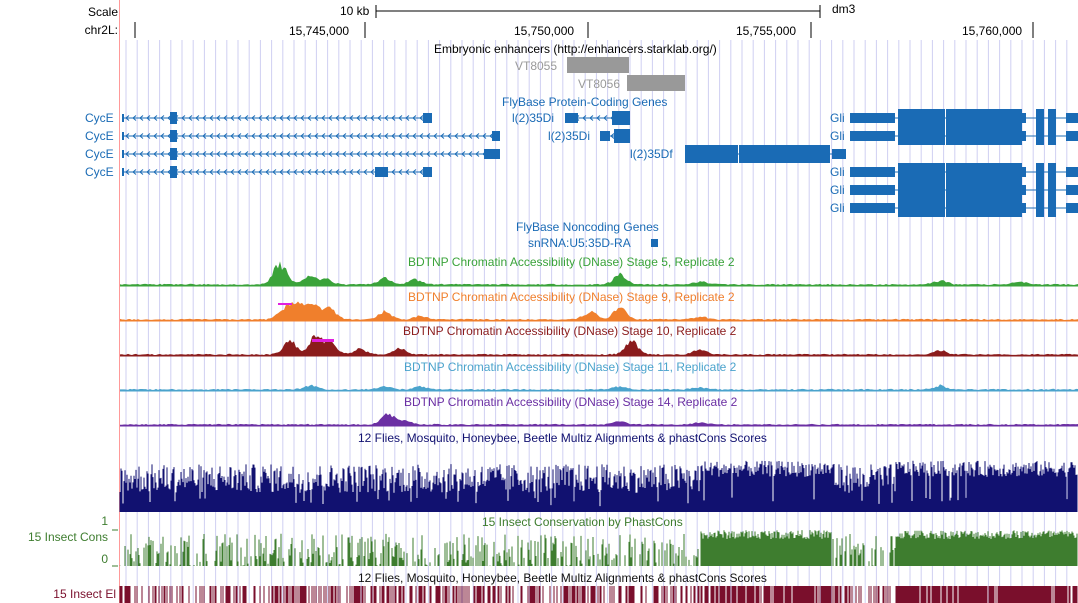 This screenshot has width=1078, height=603. Describe the element at coordinates (579, 243) in the screenshot. I see `noncoding-gene-label: snRNA:U5:35D-RA` at that location.